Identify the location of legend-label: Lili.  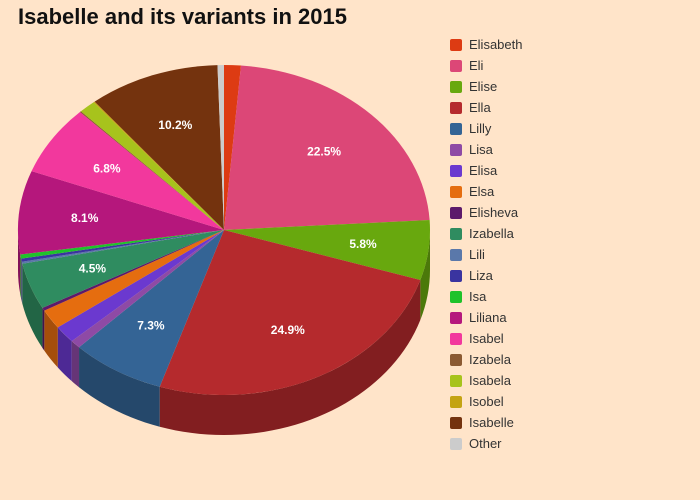
(477, 254).